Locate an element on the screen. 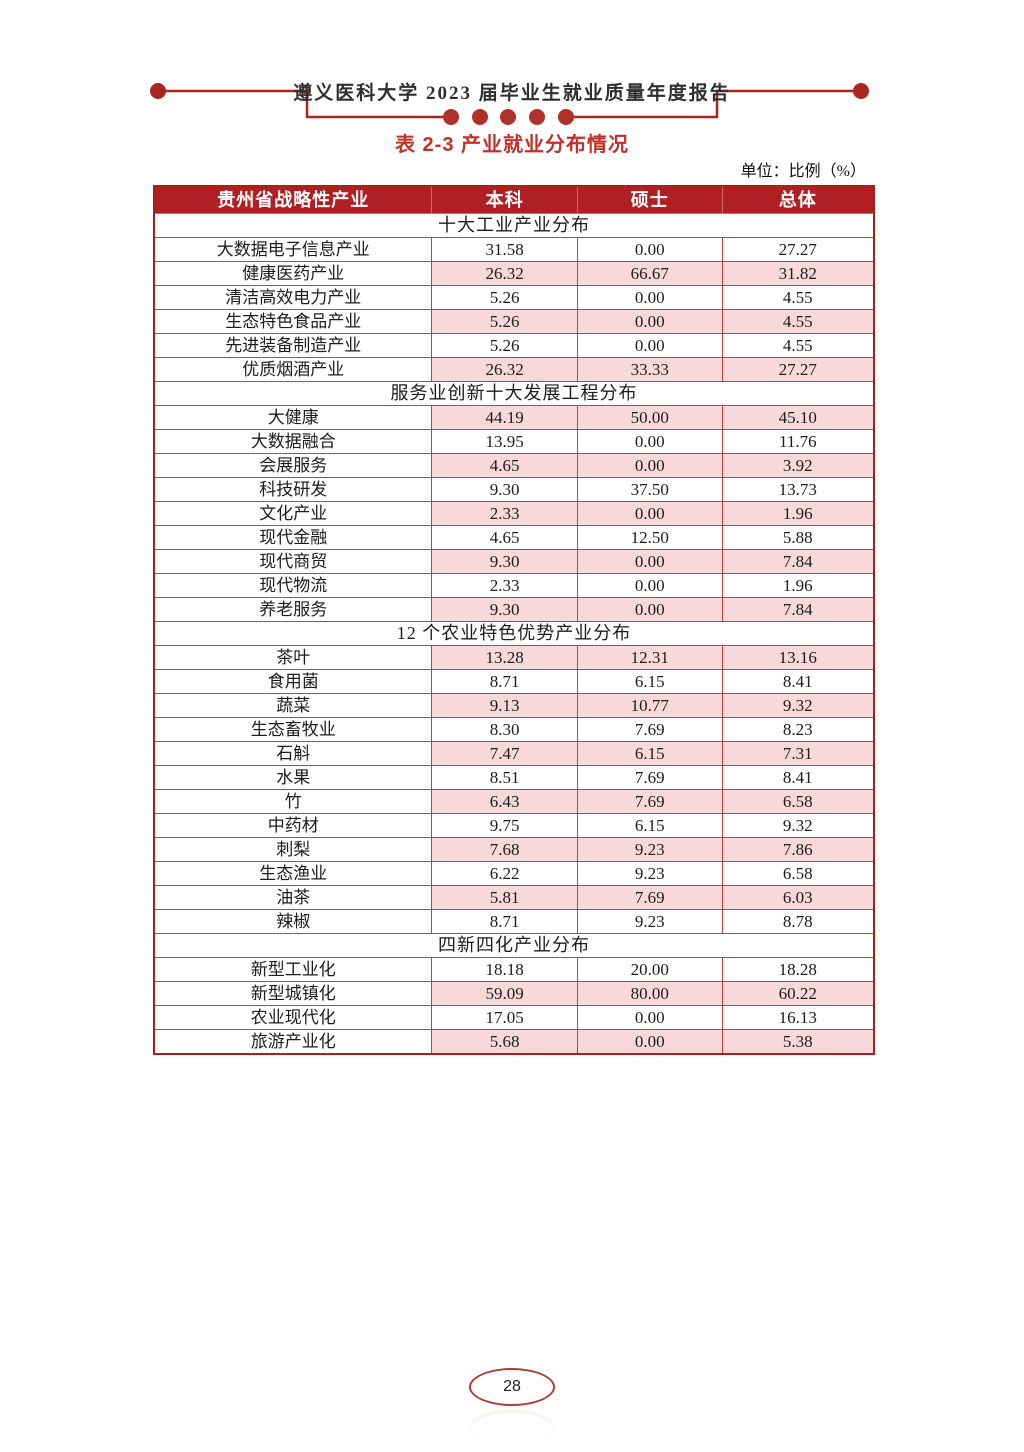 The image size is (1024, 1452). value-cell: 17.05 is located at coordinates (504, 1017).